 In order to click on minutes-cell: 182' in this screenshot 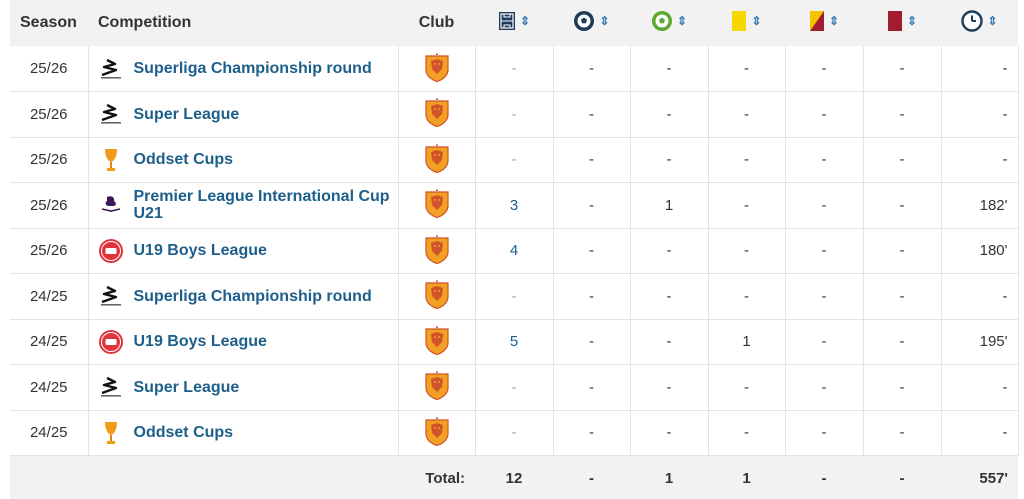, I will do `click(980, 205)`.